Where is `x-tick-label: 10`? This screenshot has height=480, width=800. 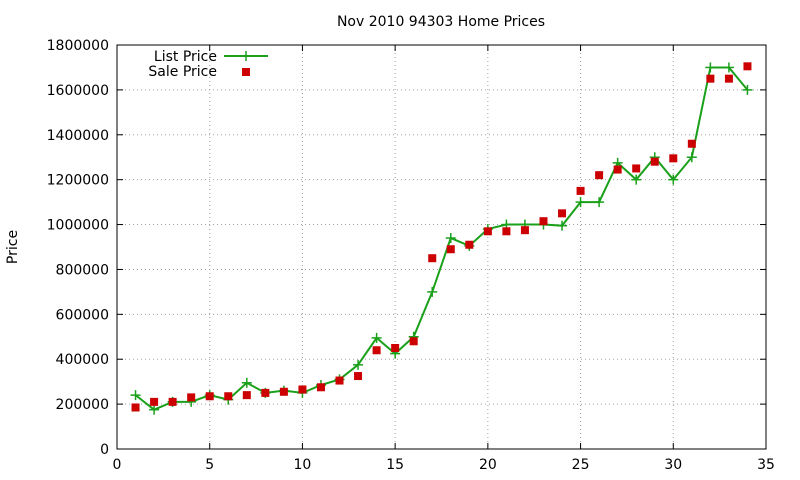 x-tick-label: 10 is located at coordinates (303, 465).